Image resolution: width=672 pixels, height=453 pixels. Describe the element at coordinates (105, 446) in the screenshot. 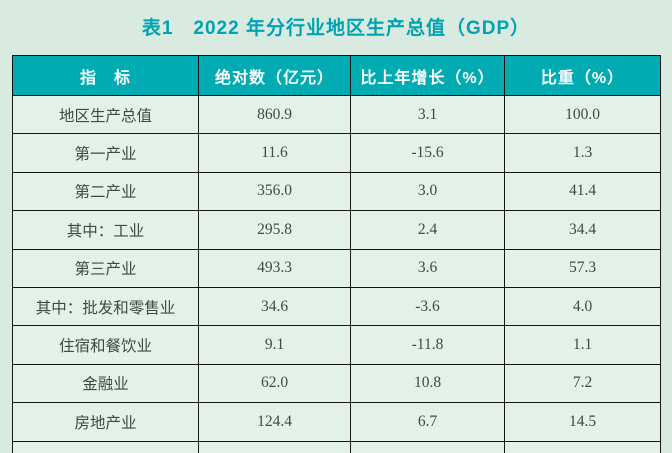

I see `indicator-cell` at that location.